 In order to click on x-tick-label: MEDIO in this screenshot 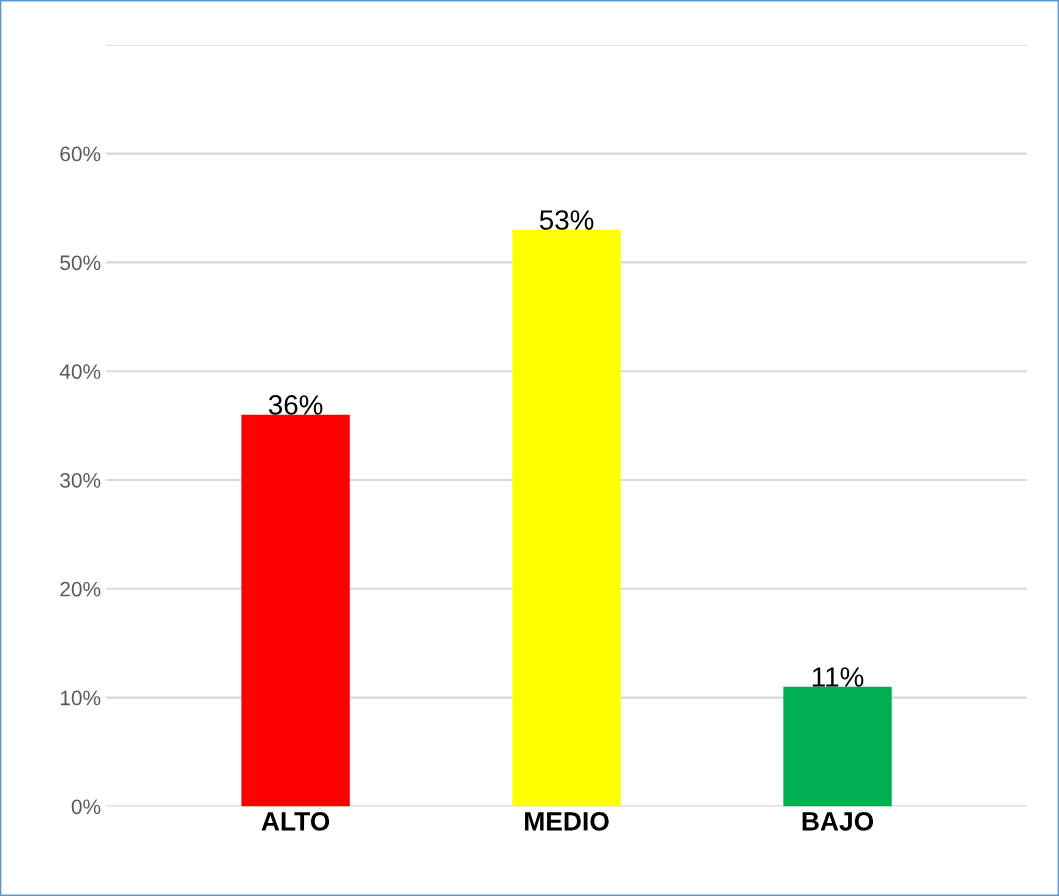, I will do `click(567, 821)`.